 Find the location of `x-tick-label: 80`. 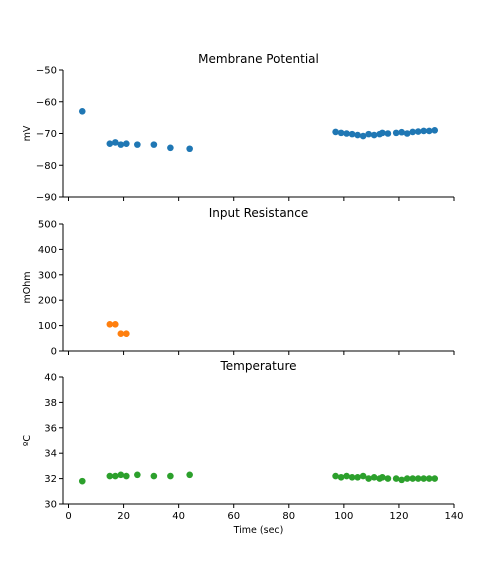

x-tick-label: 80 is located at coordinates (288, 516).